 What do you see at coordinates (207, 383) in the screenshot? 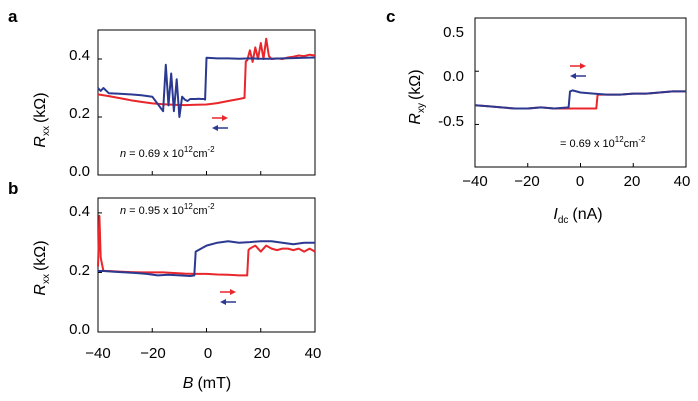
I see `x-axis-label-b: B (mT)` at bounding box center [207, 383].